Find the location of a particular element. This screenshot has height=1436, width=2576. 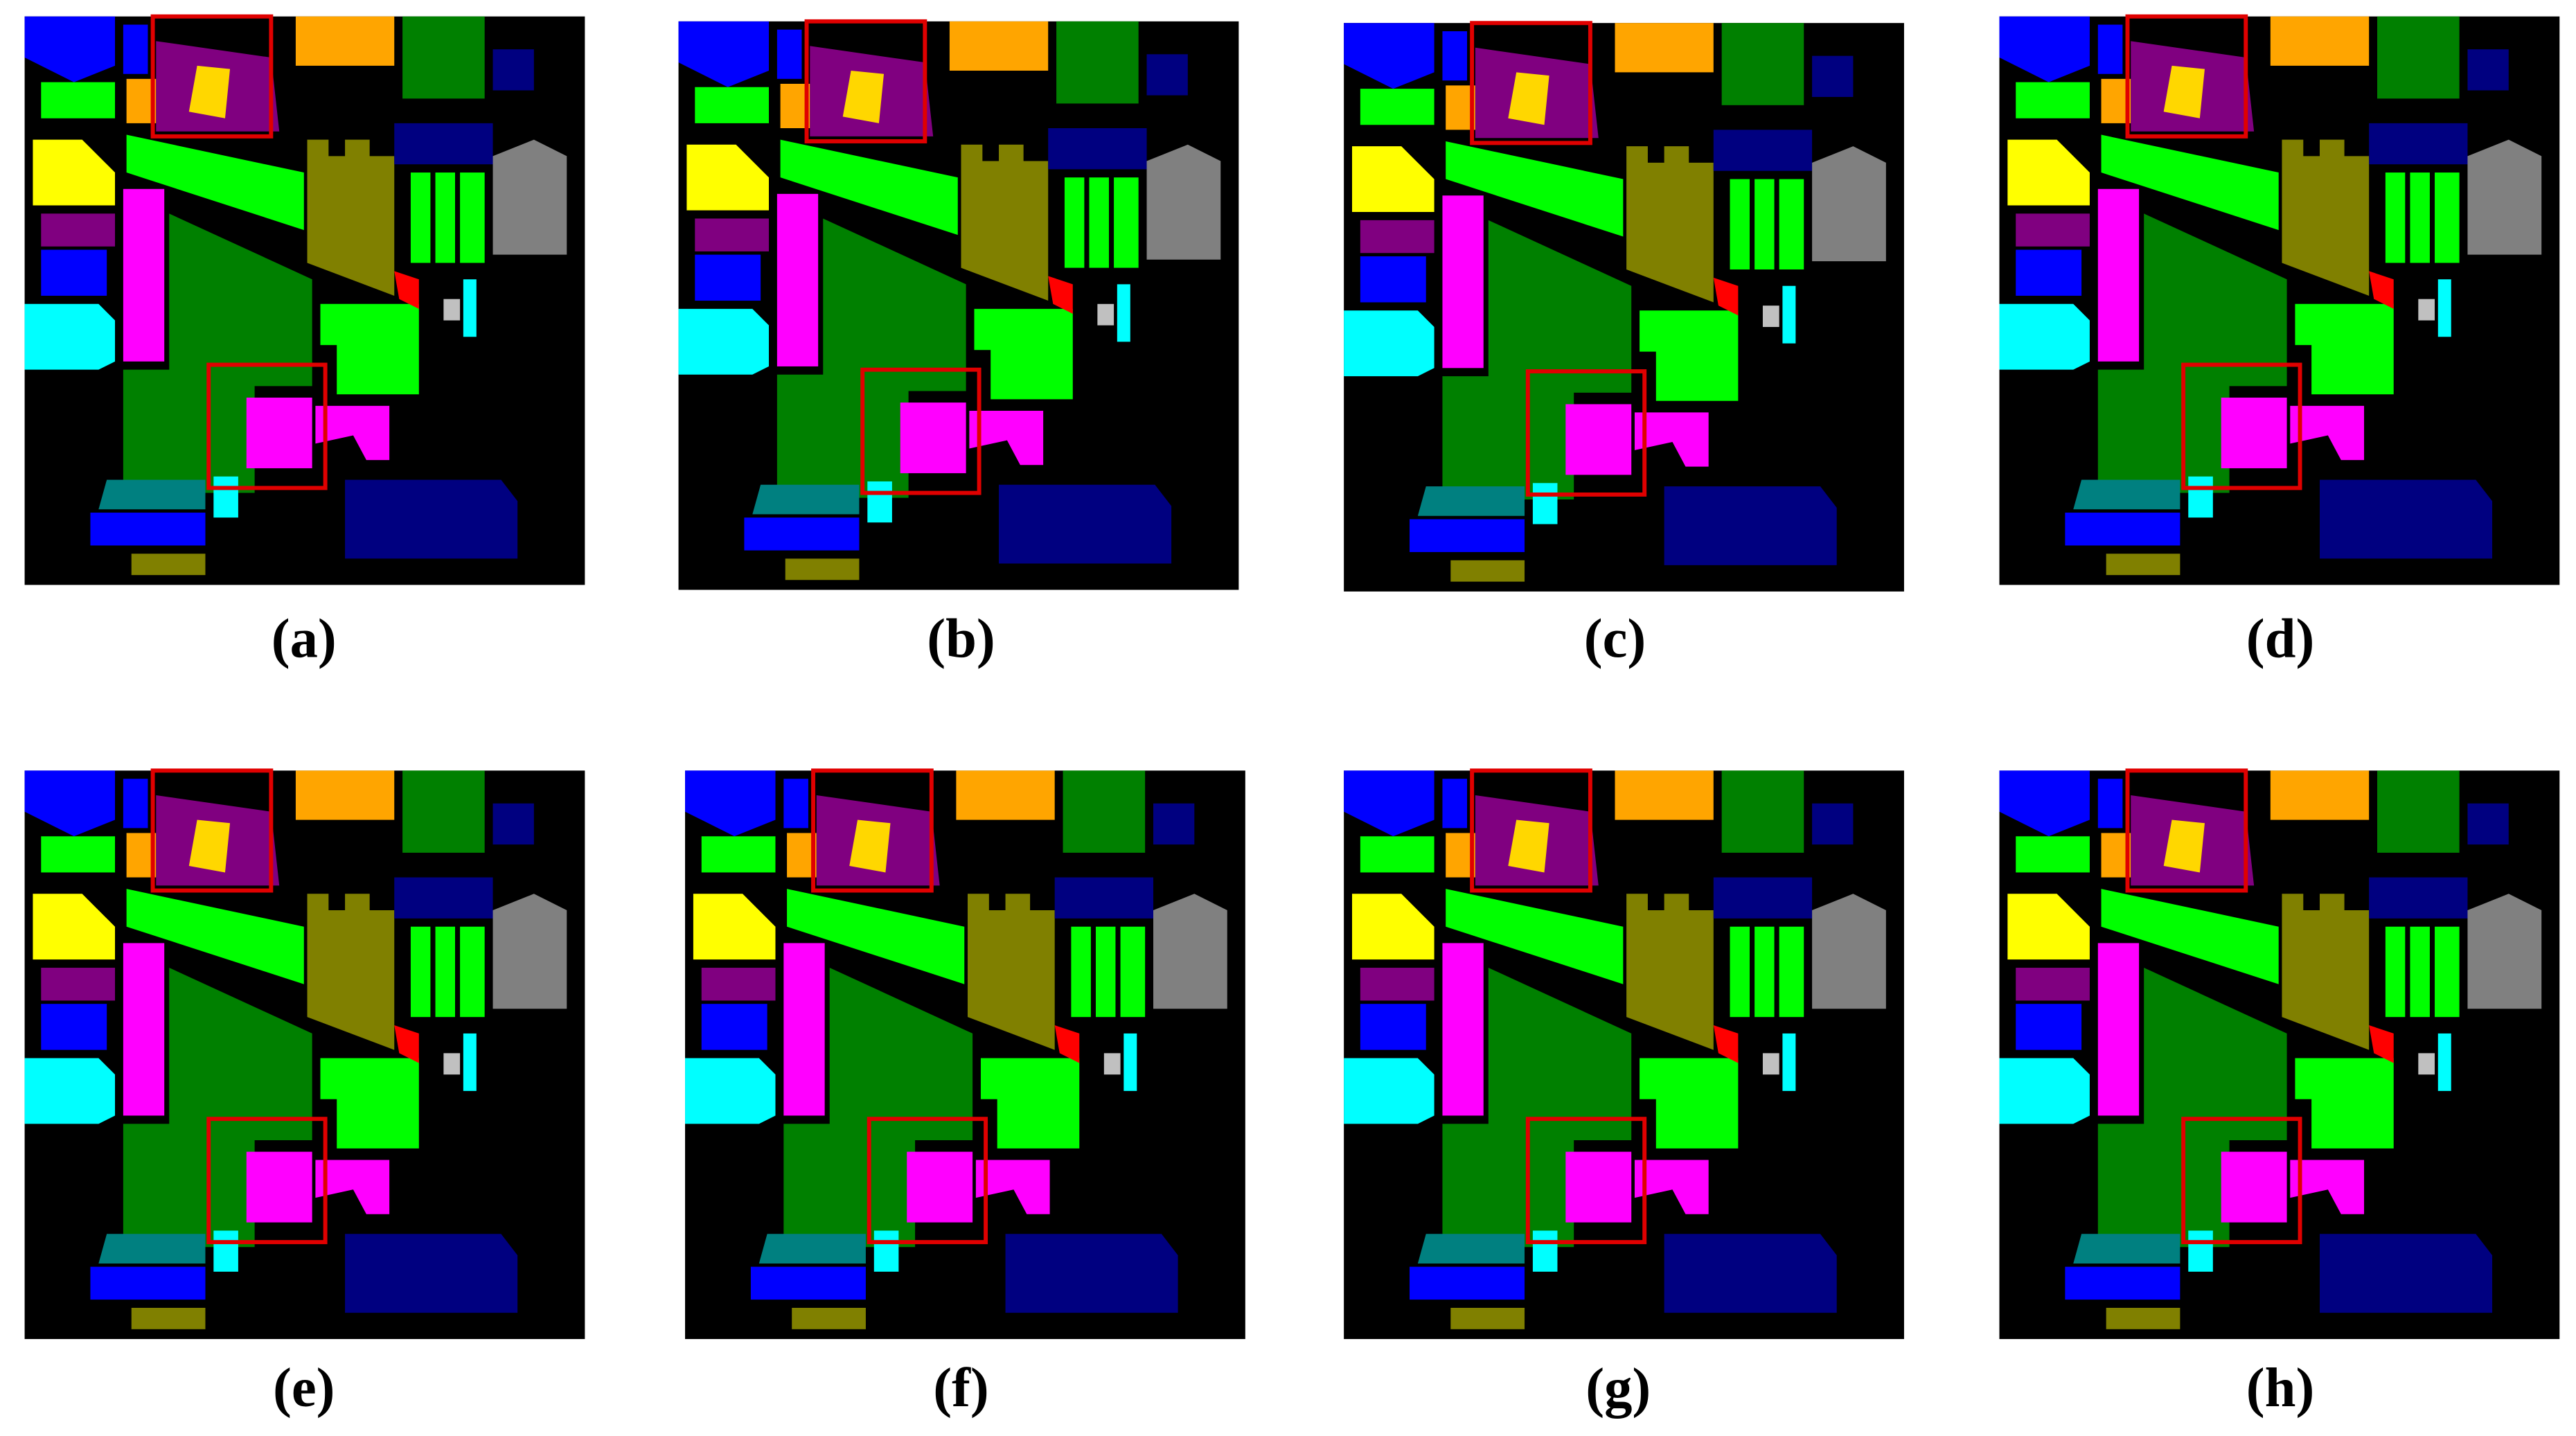

panel-label: (f) is located at coordinates (961, 1388).